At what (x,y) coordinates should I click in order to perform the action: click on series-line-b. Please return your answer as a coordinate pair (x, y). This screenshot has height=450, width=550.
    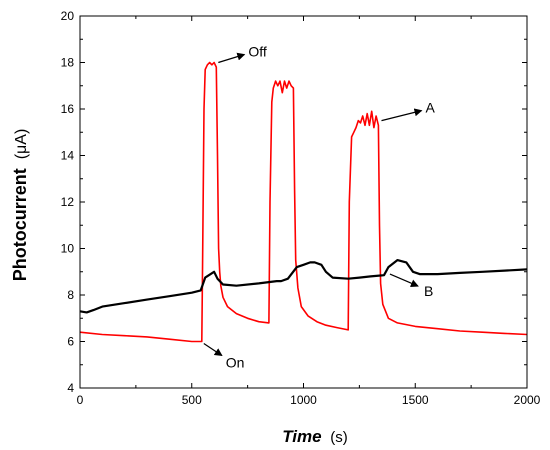
    Looking at the image, I should click on (303, 286).